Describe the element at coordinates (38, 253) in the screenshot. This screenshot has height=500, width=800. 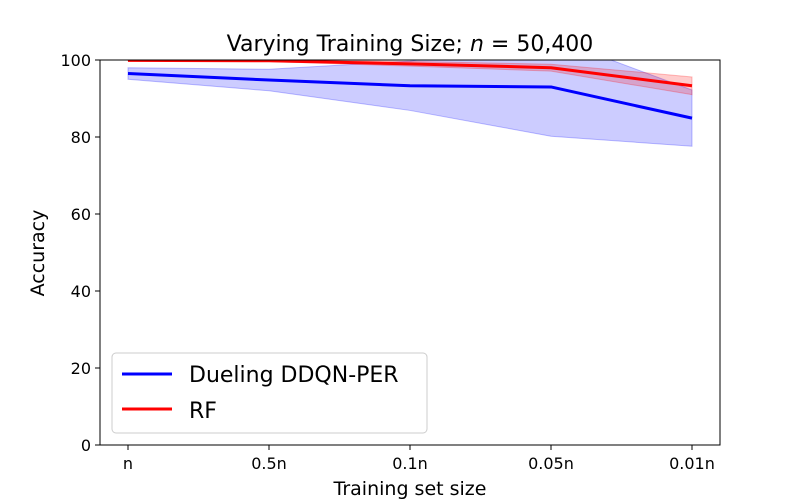
I see `y-axis-label: Accuracy` at that location.